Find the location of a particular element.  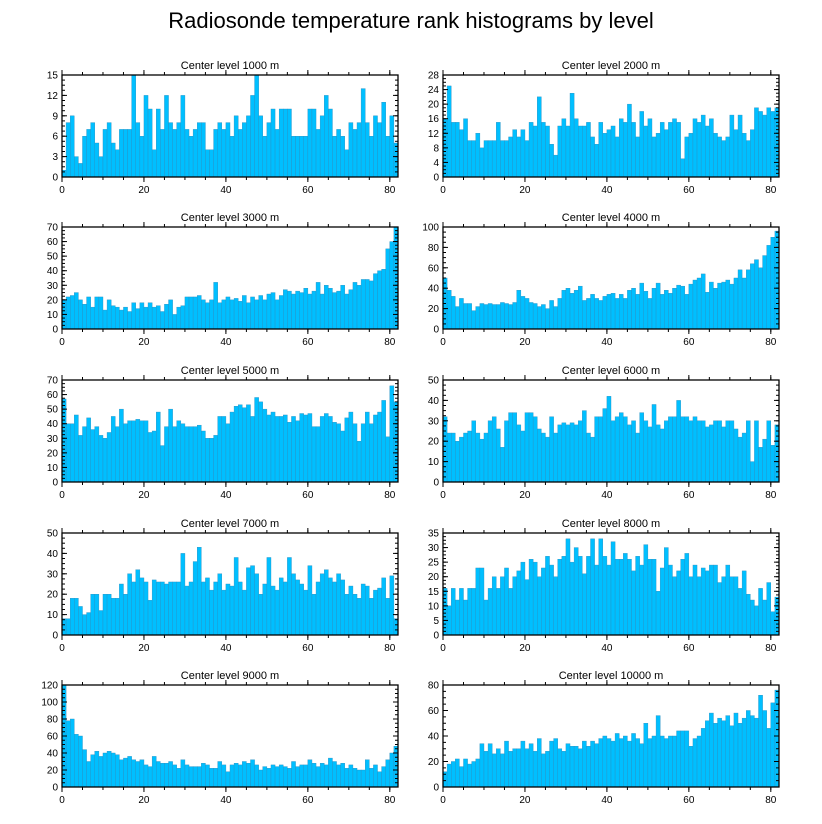

x-tick-label: 80 is located at coordinates (390, 800).